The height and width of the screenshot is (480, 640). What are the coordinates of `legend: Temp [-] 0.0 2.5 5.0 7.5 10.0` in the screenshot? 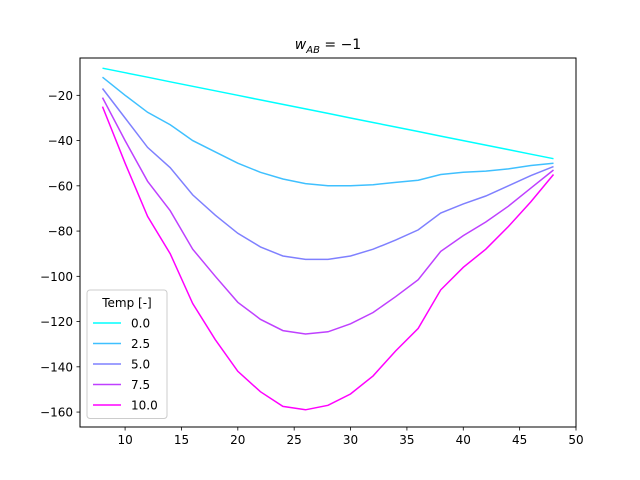 It's located at (127, 354).